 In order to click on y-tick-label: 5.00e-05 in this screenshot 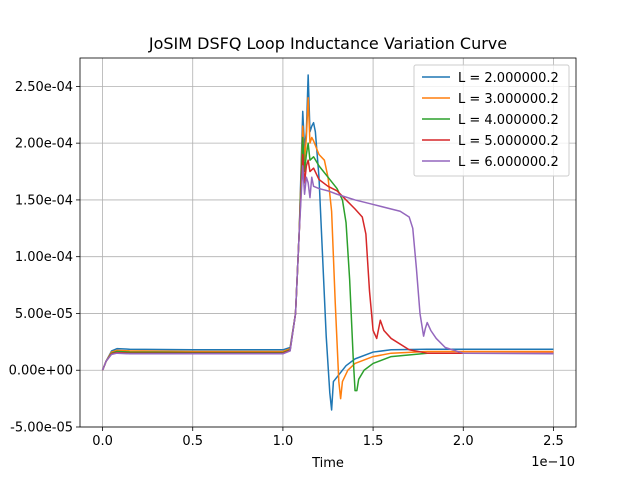, I will do `click(44, 314)`.